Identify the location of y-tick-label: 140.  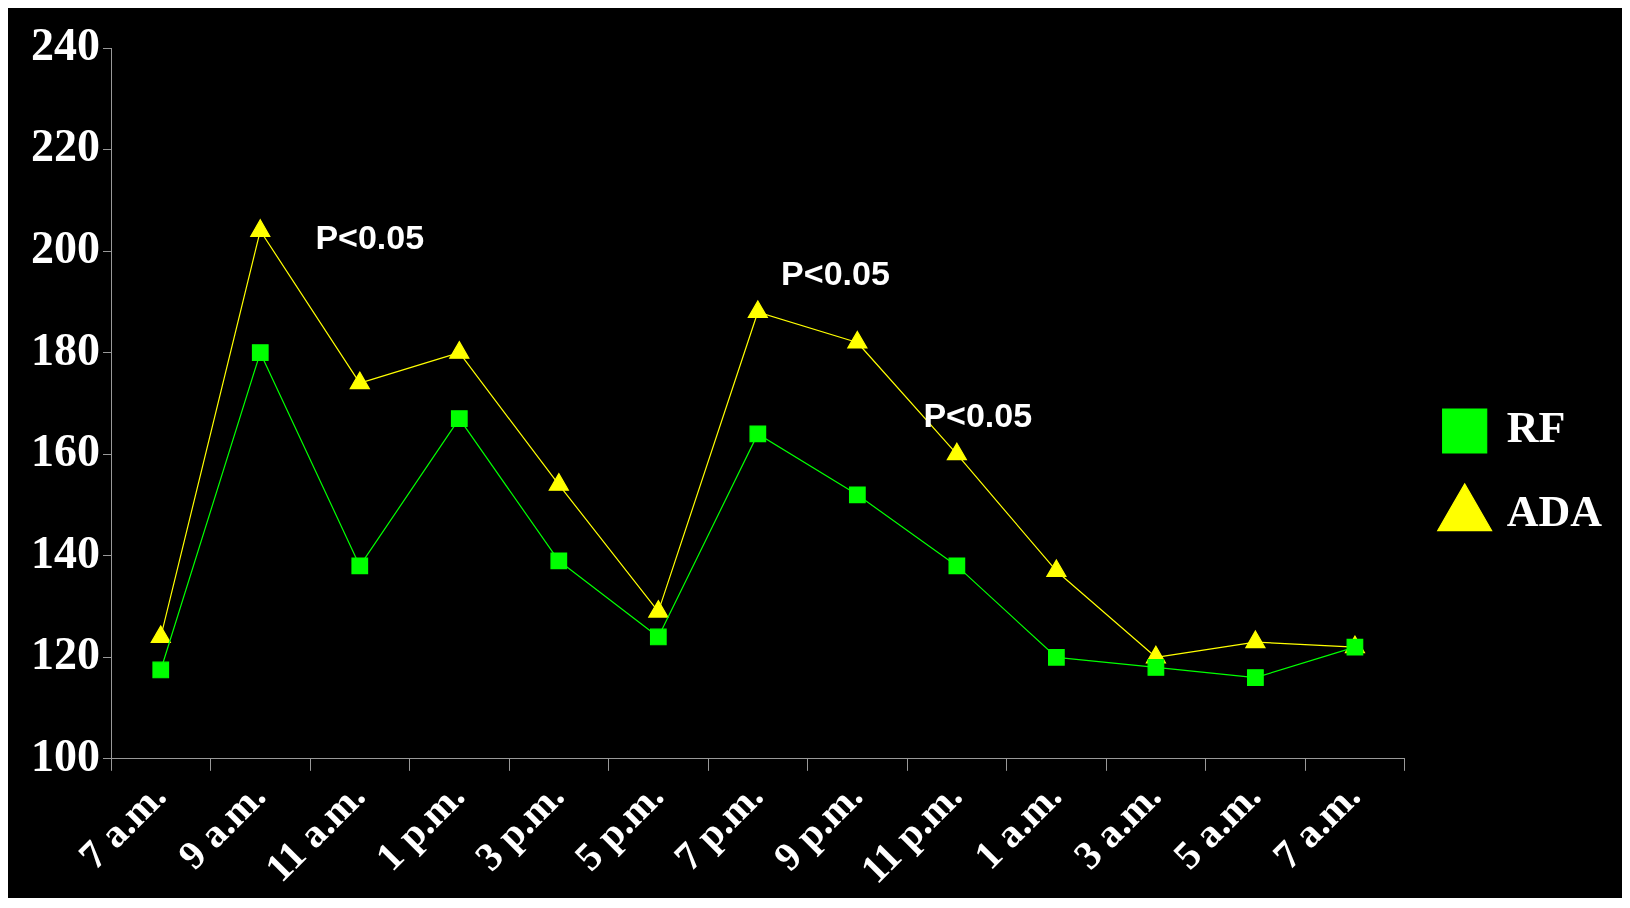
(65, 552).